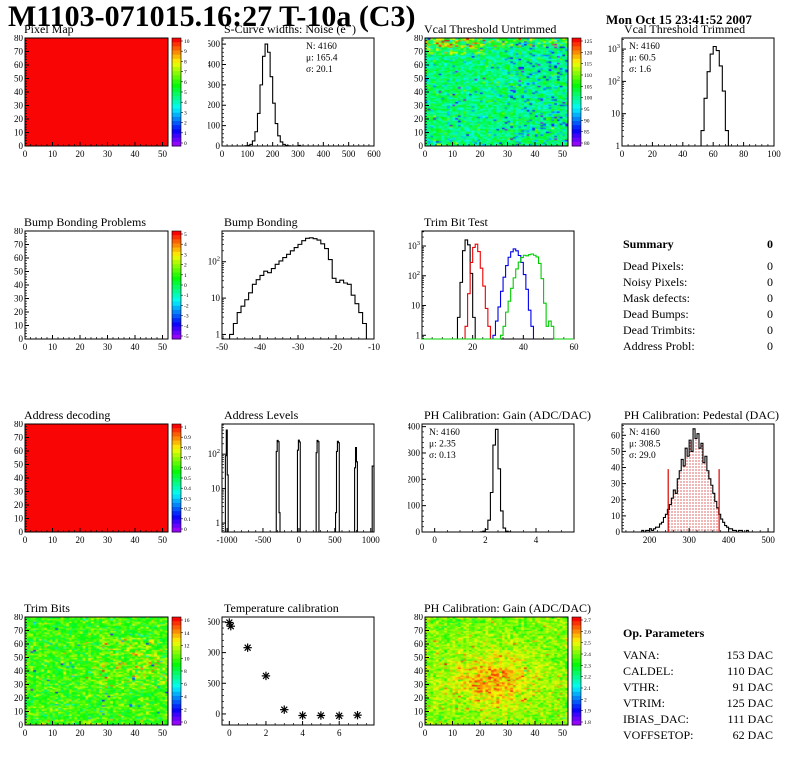 The width and height of the screenshot is (796, 772). I want to click on svg-text: 70, so click(19, 438).